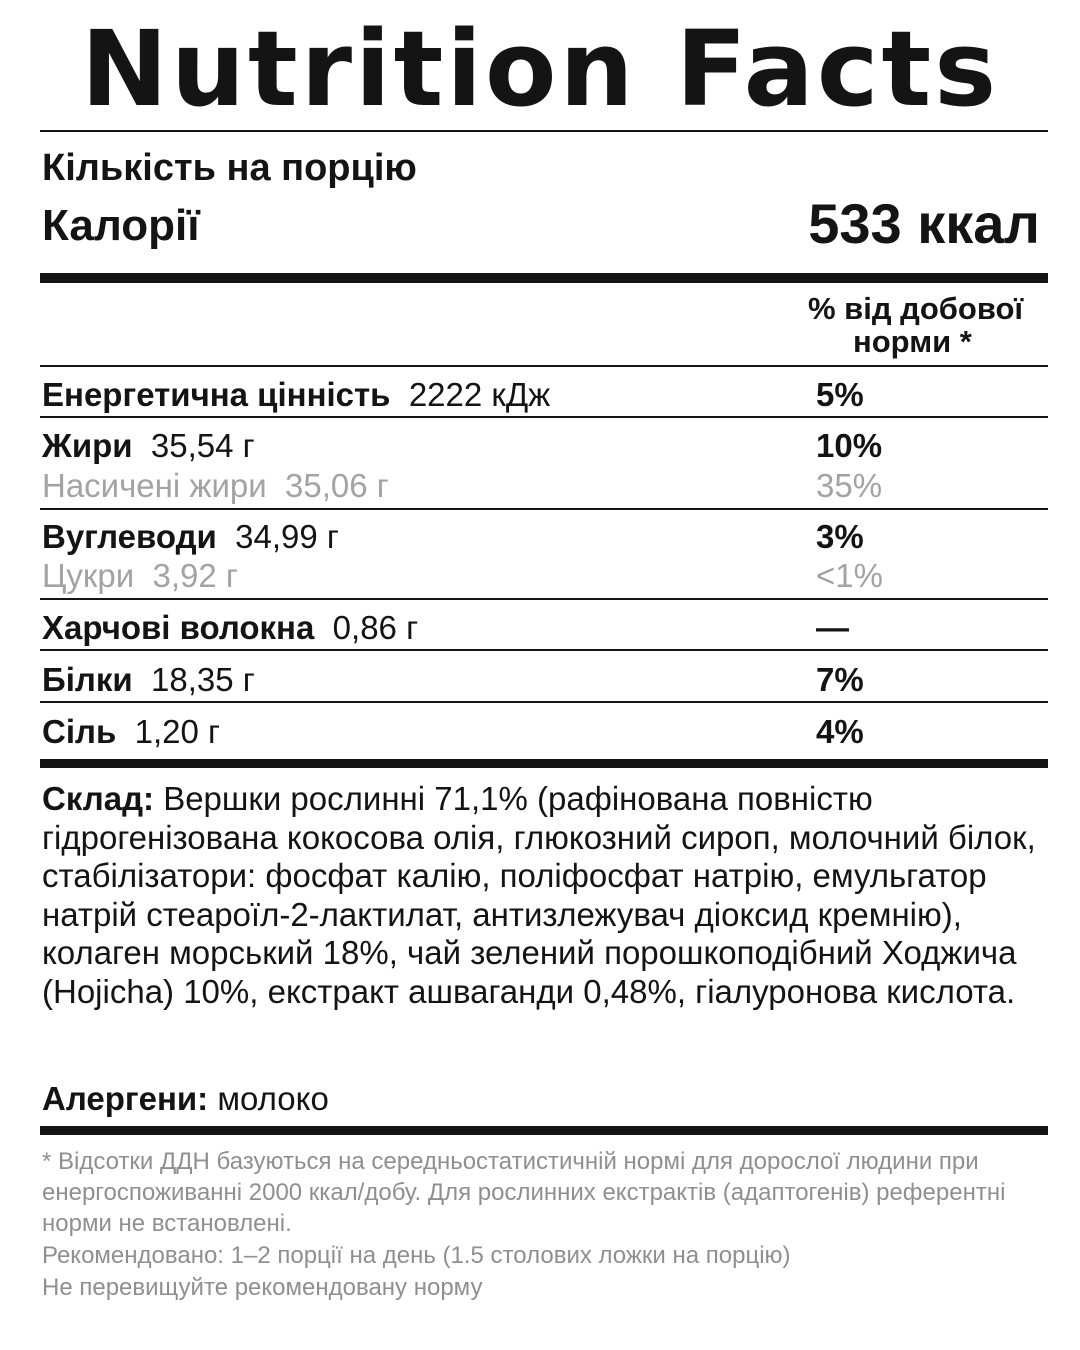 The height and width of the screenshot is (1350, 1080). I want to click on nutrient-dv: 35%, so click(849, 485).